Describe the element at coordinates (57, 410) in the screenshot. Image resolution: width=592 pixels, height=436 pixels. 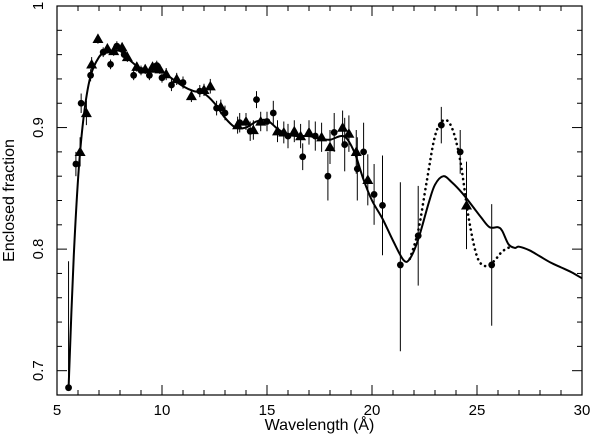
I see `x-tick-label: 5` at that location.